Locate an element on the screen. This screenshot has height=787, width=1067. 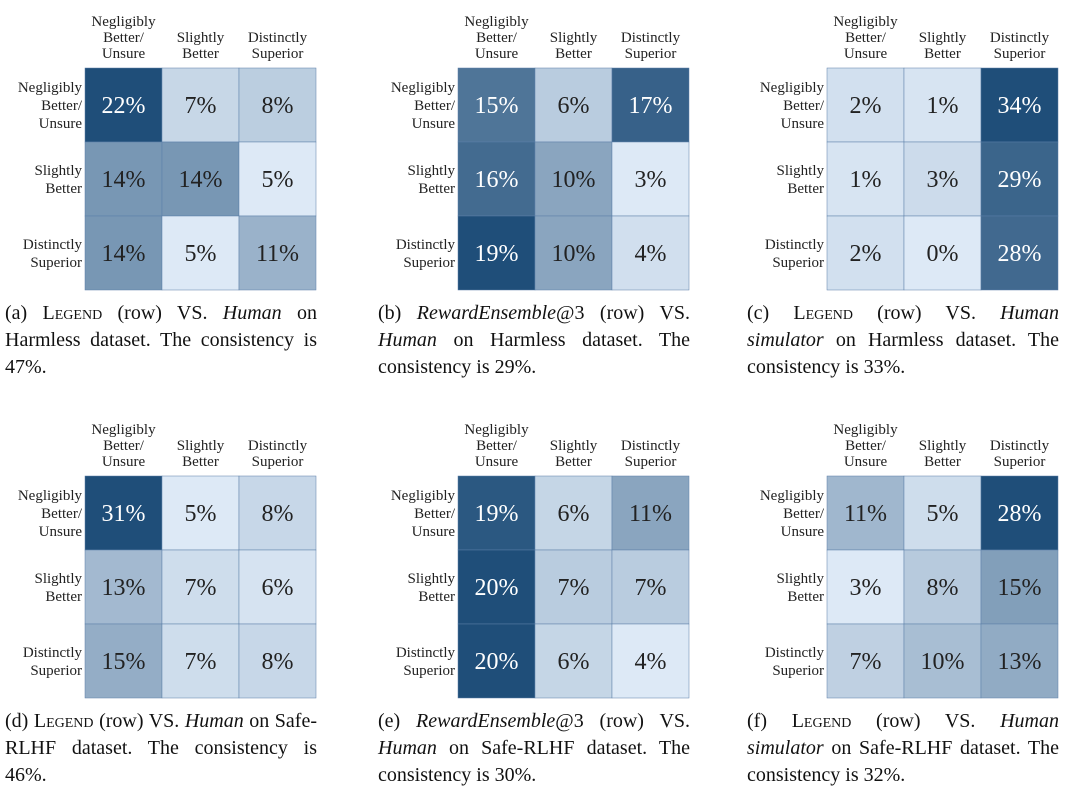
caption-part: Human simulator is located at coordinates (903, 326).